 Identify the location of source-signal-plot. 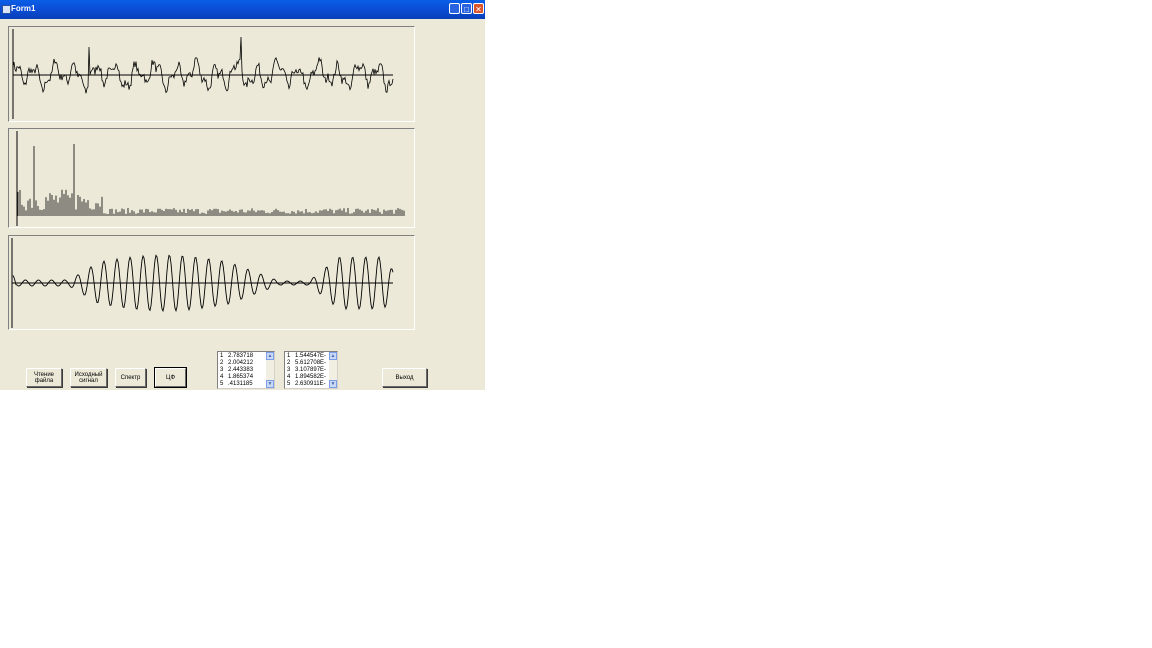
(211, 74).